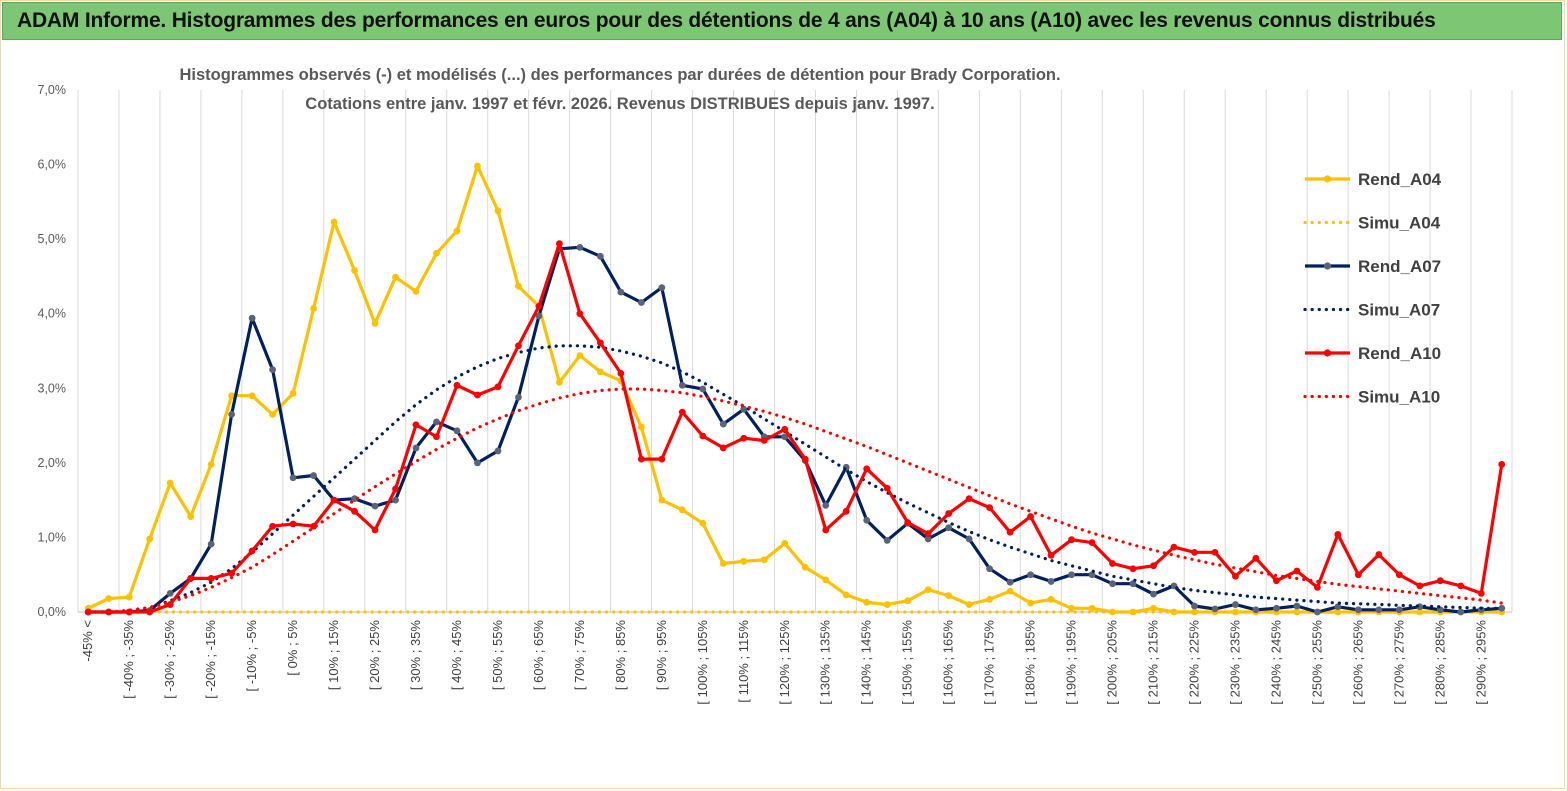 Image resolution: width=1567 pixels, height=791 pixels. I want to click on x-tick-label: [ 250% ; 255%, so click(1316, 662).